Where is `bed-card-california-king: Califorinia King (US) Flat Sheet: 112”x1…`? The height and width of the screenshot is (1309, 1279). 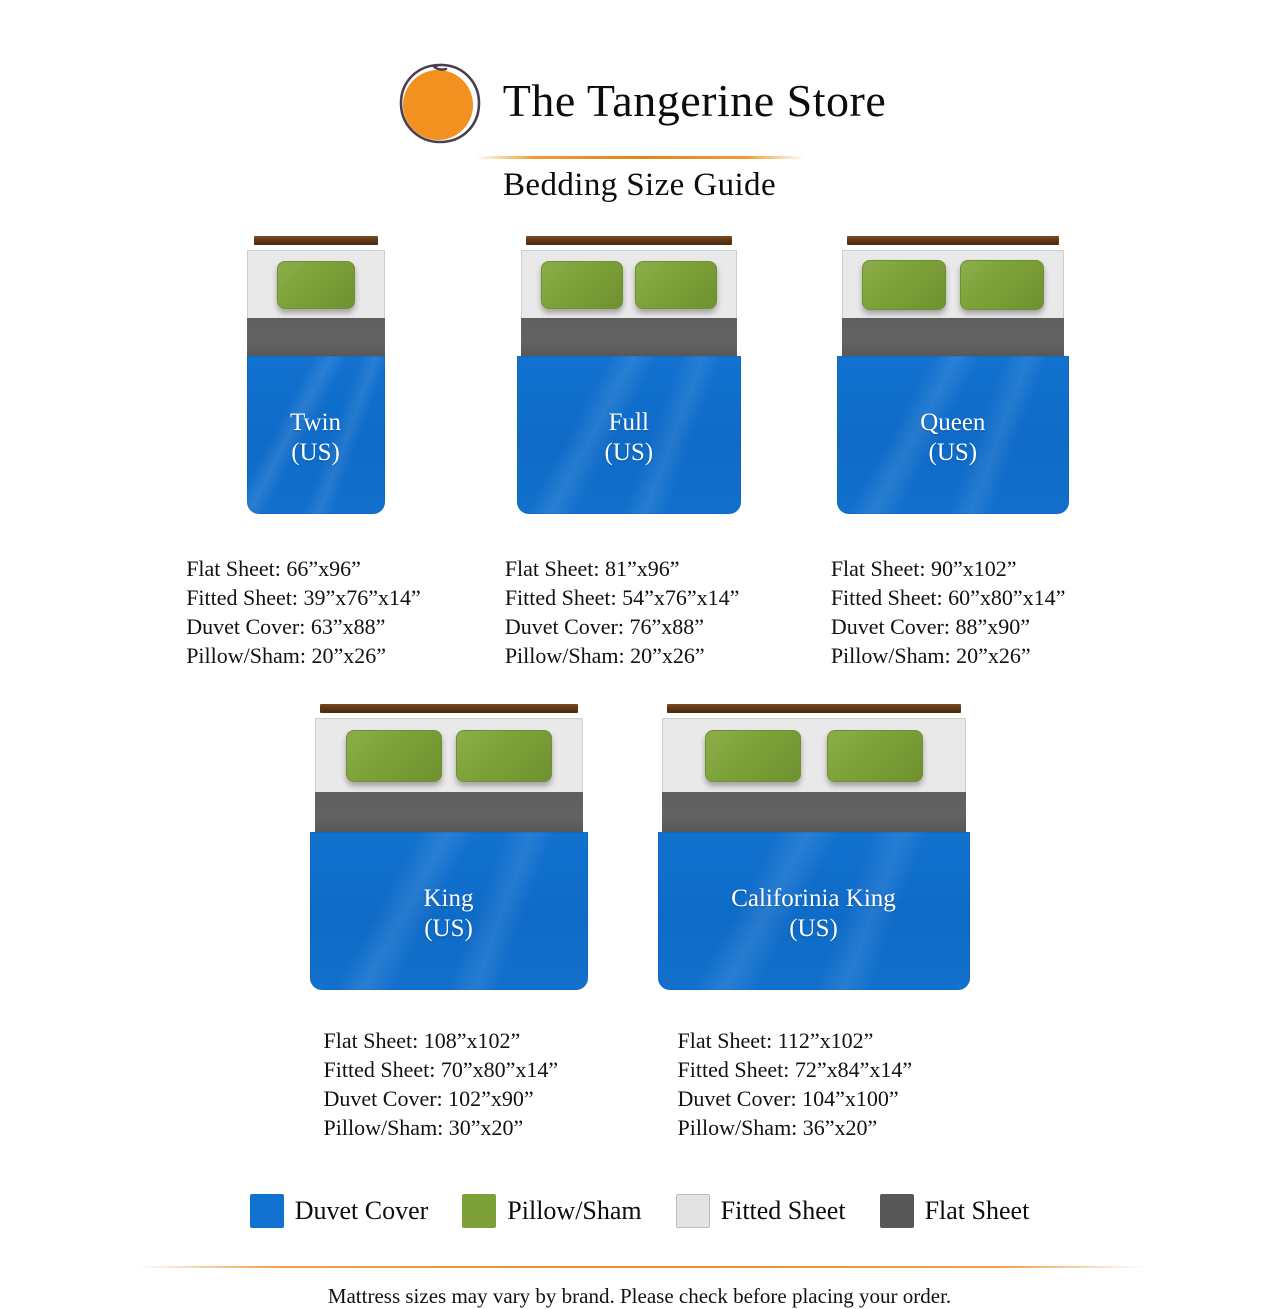 bed-card-california-king: Califorinia King (US) Flat Sheet: 112”x1… is located at coordinates (813, 923).